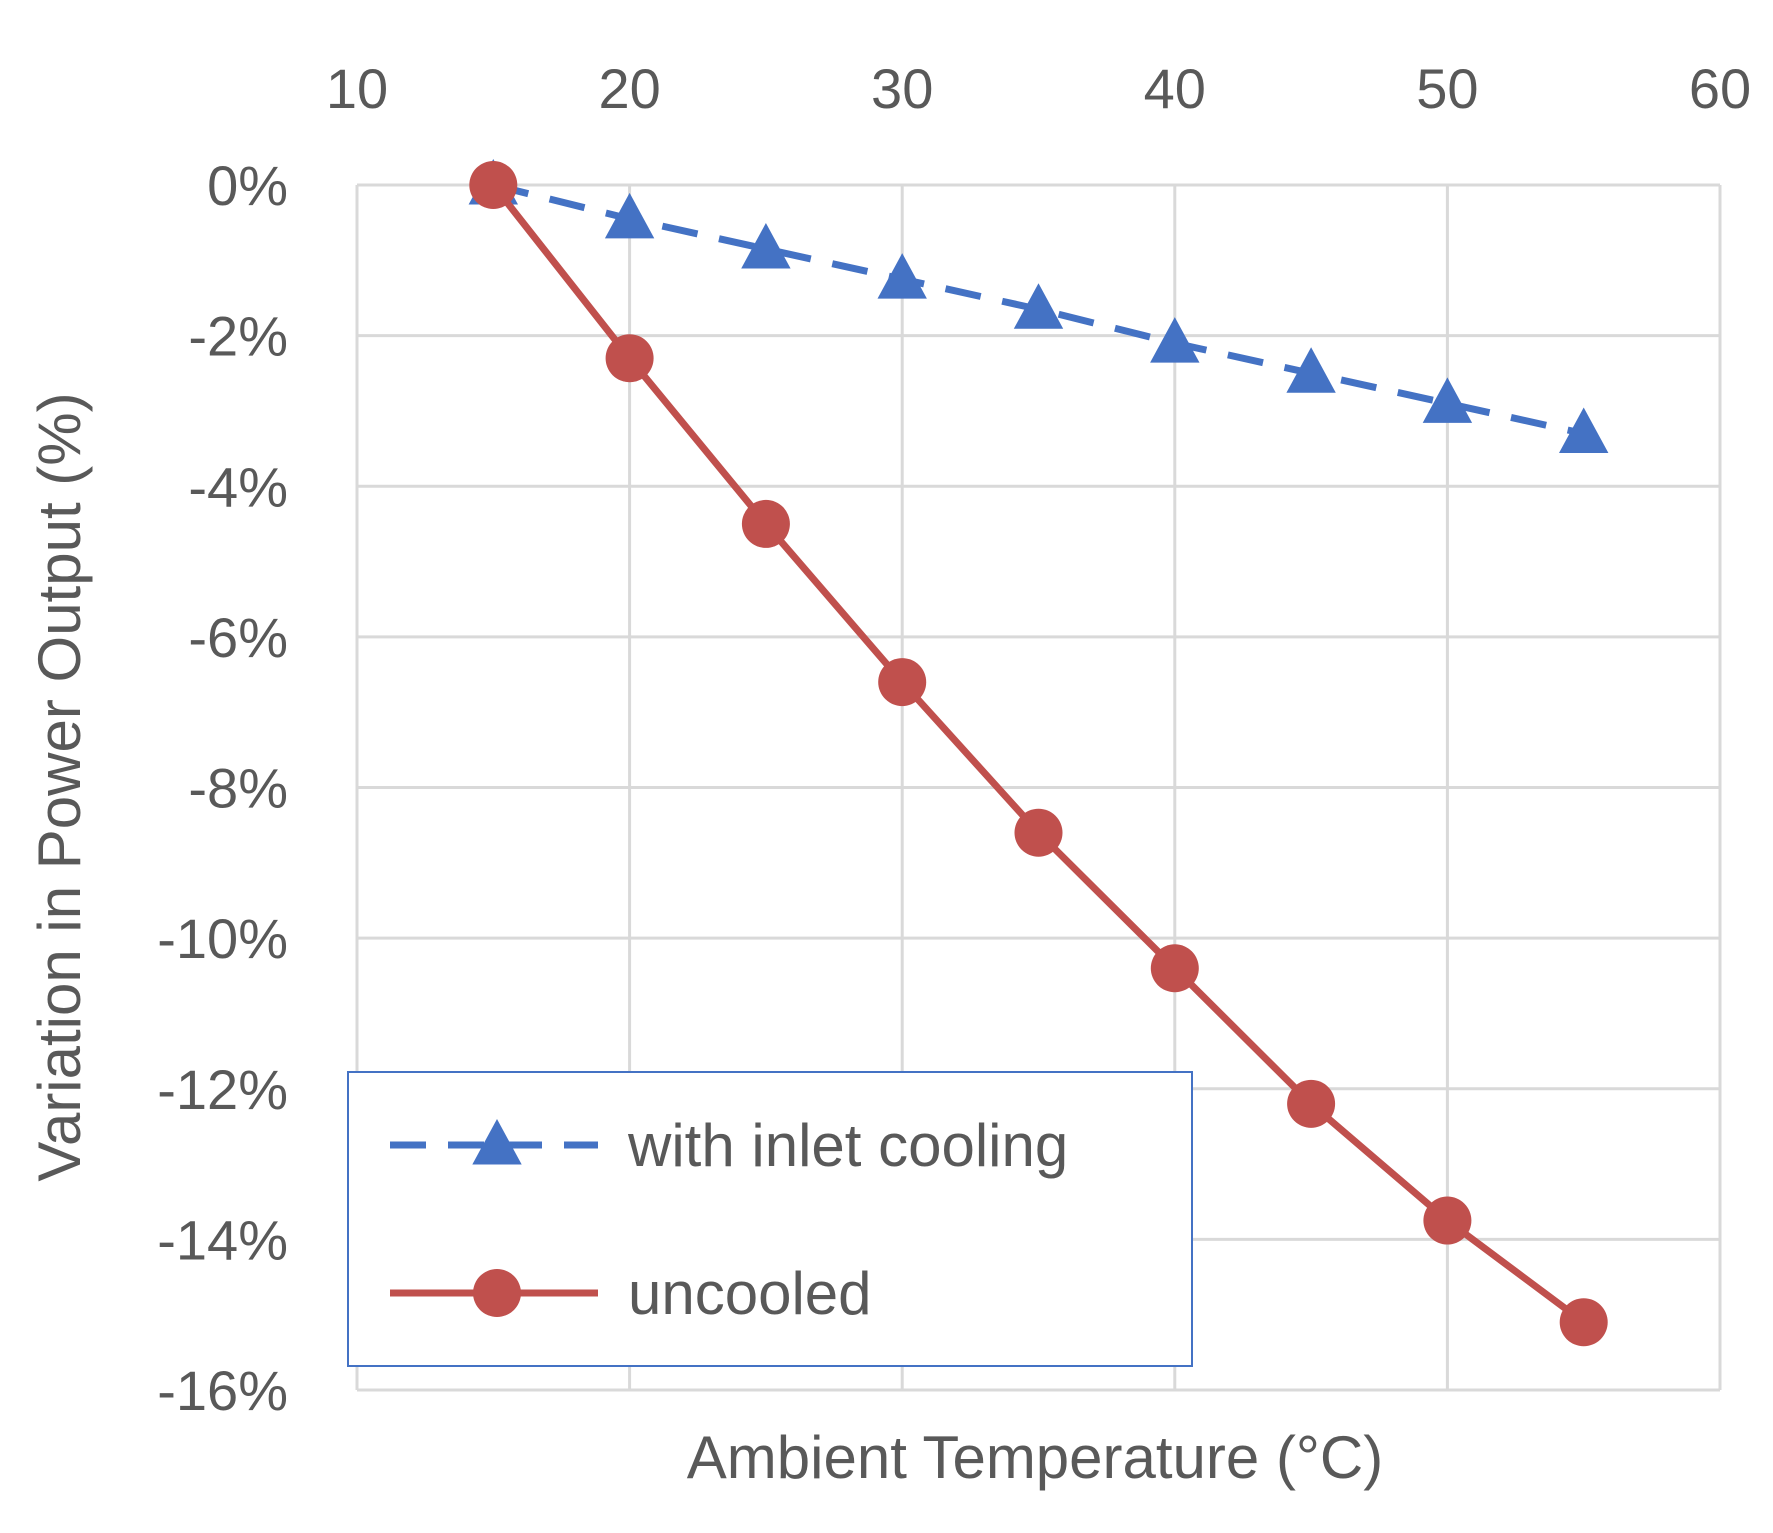 This screenshot has height=1533, width=1773. What do you see at coordinates (902, 88) in the screenshot?
I see `x-tick-label: 30` at bounding box center [902, 88].